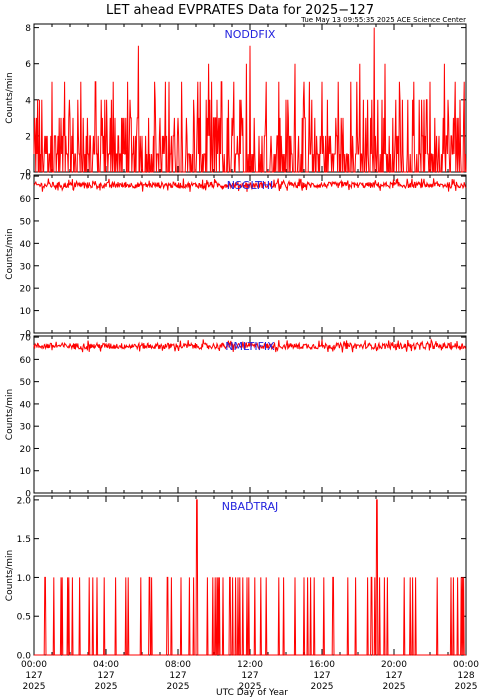 The height and width of the screenshot is (700, 479). I want to click on x-axis-label: UTC Day of Year, so click(252, 693).